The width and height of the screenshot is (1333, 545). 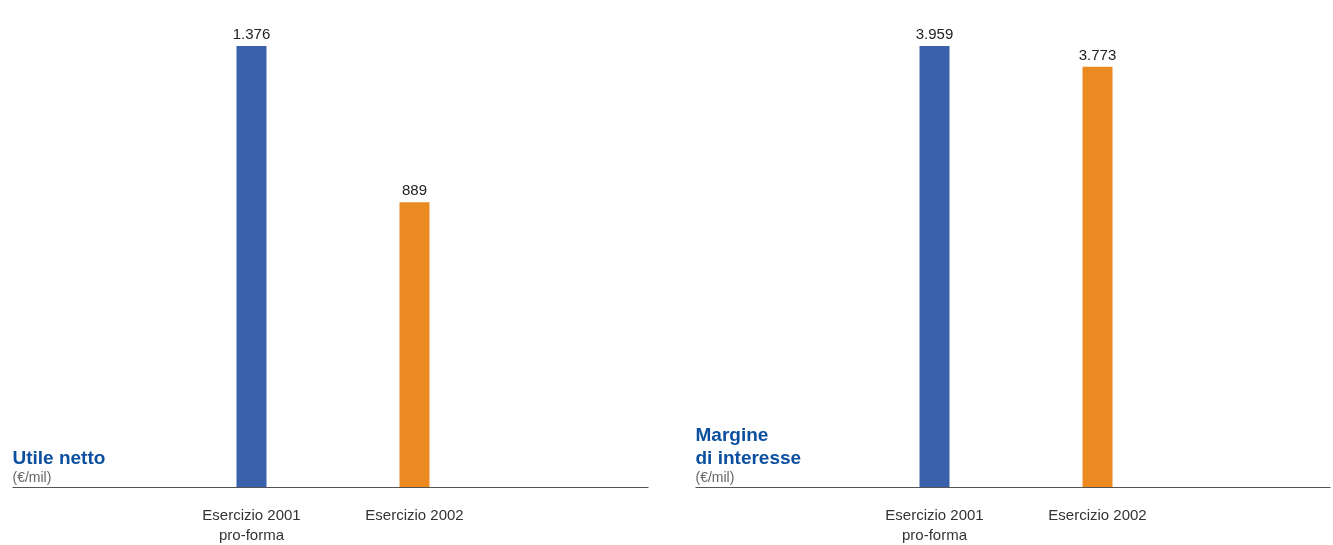 I want to click on data-label: 889, so click(x=414, y=190).